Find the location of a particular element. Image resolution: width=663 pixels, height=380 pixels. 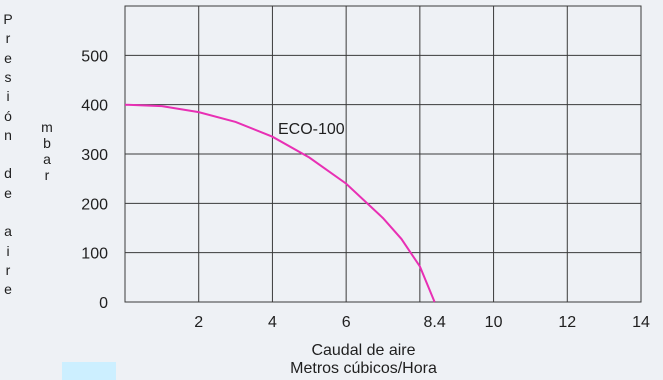

y-tick-label: 0 is located at coordinates (103, 303).